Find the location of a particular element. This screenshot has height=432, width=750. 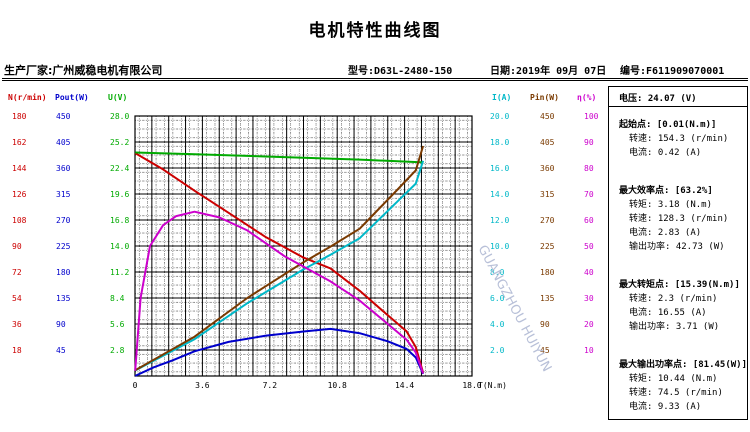

y-tick-label: 10.0 is located at coordinates (499, 246).